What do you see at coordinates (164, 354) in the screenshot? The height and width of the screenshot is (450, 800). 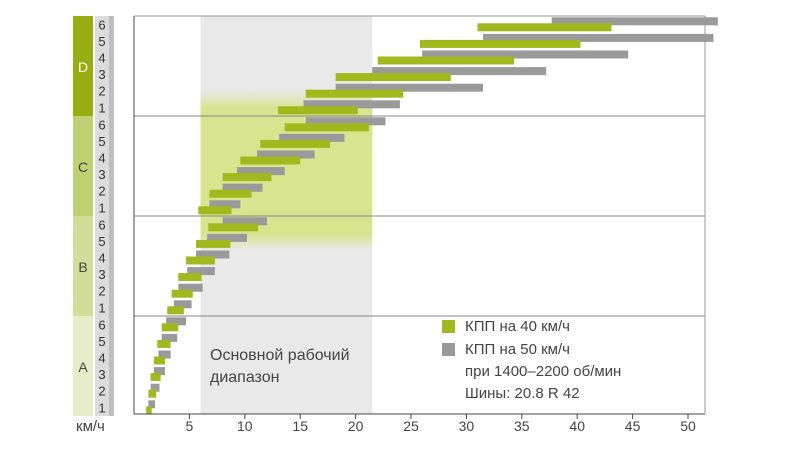 I see `bar-50-A4` at bounding box center [164, 354].